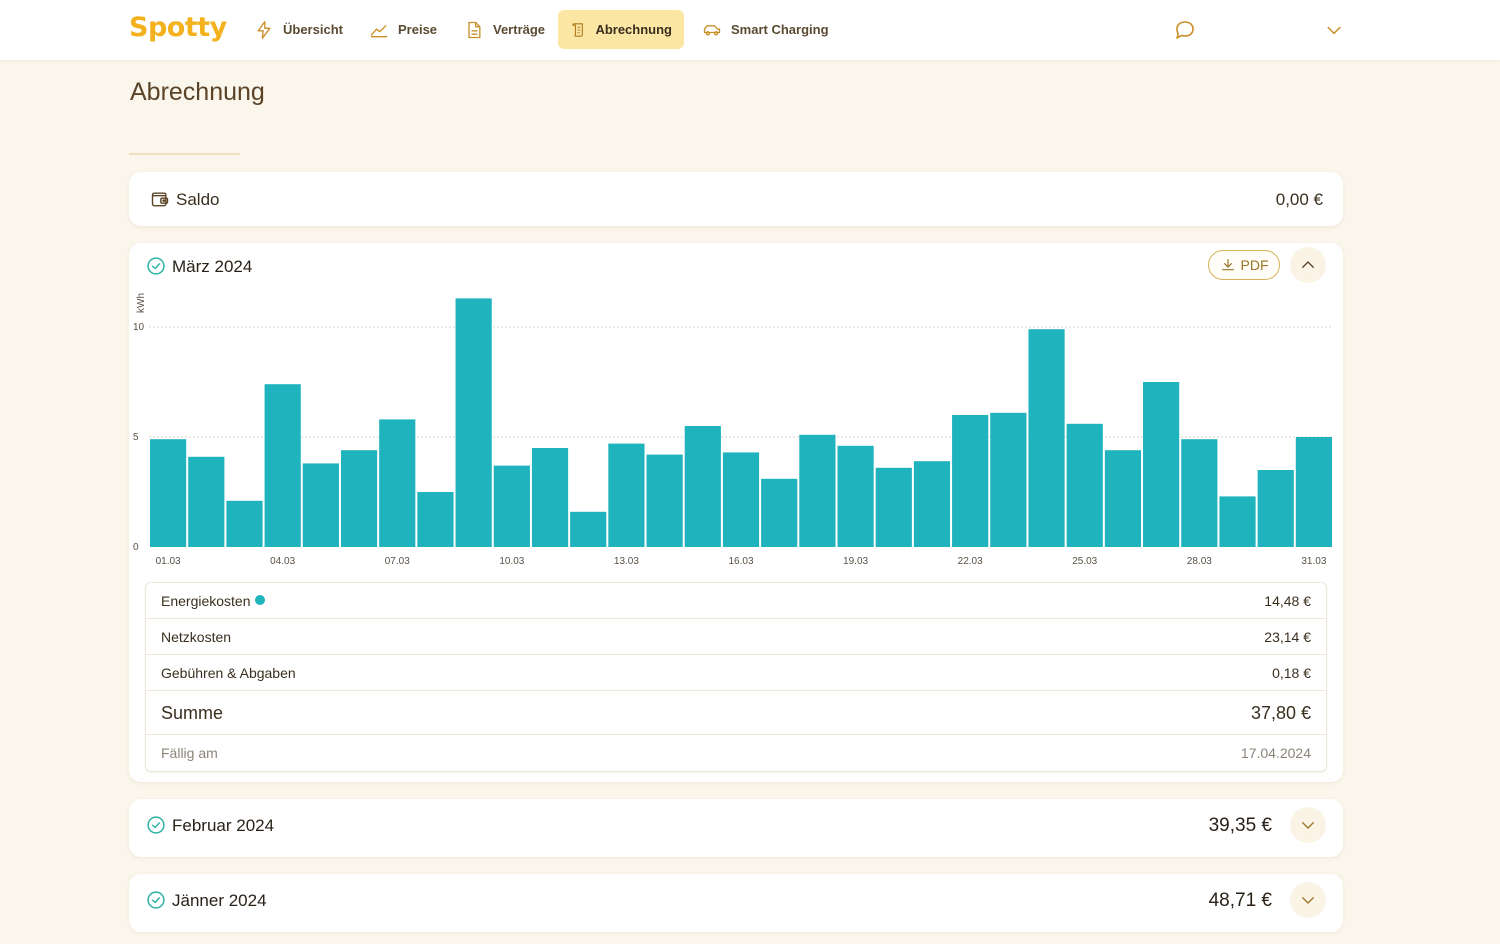  What do you see at coordinates (160, 199) in the screenshot?
I see `wallet-icon` at bounding box center [160, 199].